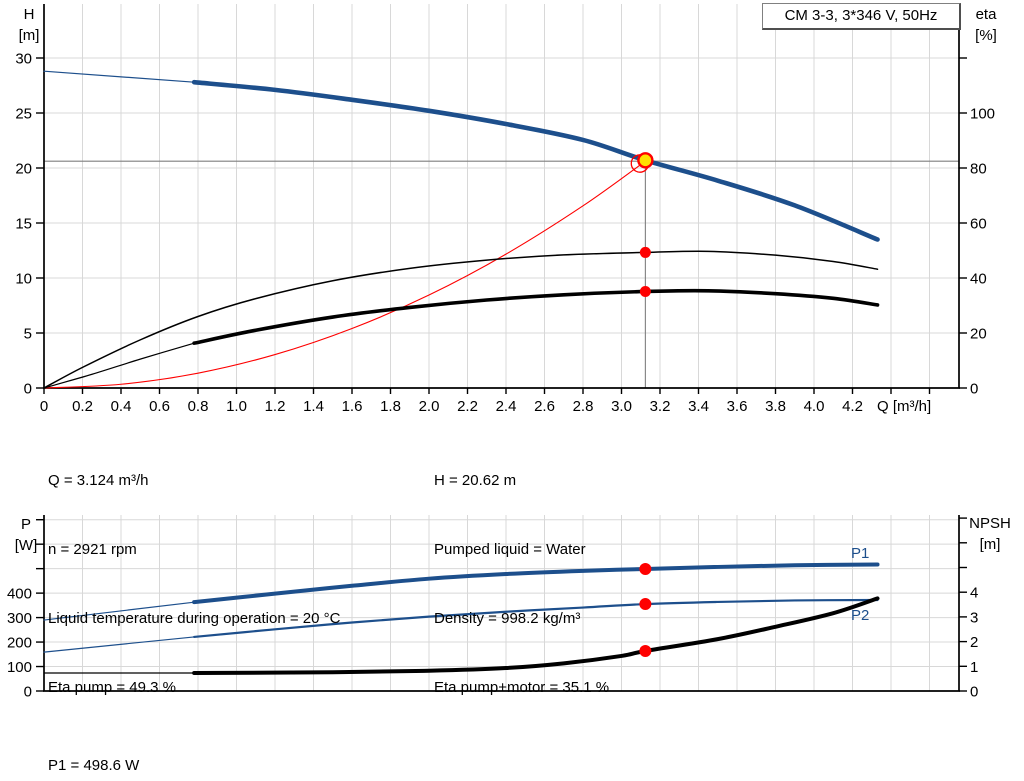 The width and height of the screenshot is (1024, 781). I want to click on svg-text: 2.2, so click(467, 406).